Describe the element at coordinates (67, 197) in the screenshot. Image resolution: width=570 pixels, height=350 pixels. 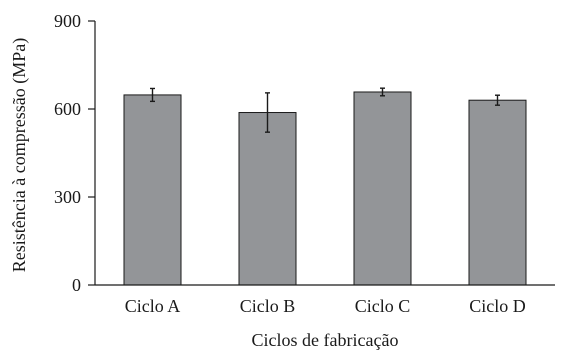
I see `y-tick-label: 300` at that location.